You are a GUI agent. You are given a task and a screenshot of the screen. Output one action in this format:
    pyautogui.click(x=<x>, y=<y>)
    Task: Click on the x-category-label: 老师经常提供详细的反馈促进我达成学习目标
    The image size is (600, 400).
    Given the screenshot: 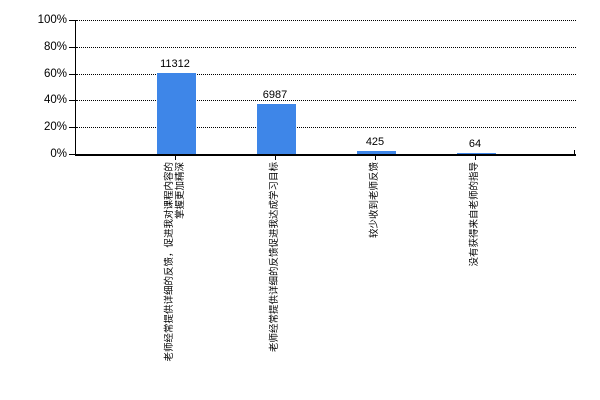 What is the action you would take?
    pyautogui.click(x=274, y=257)
    